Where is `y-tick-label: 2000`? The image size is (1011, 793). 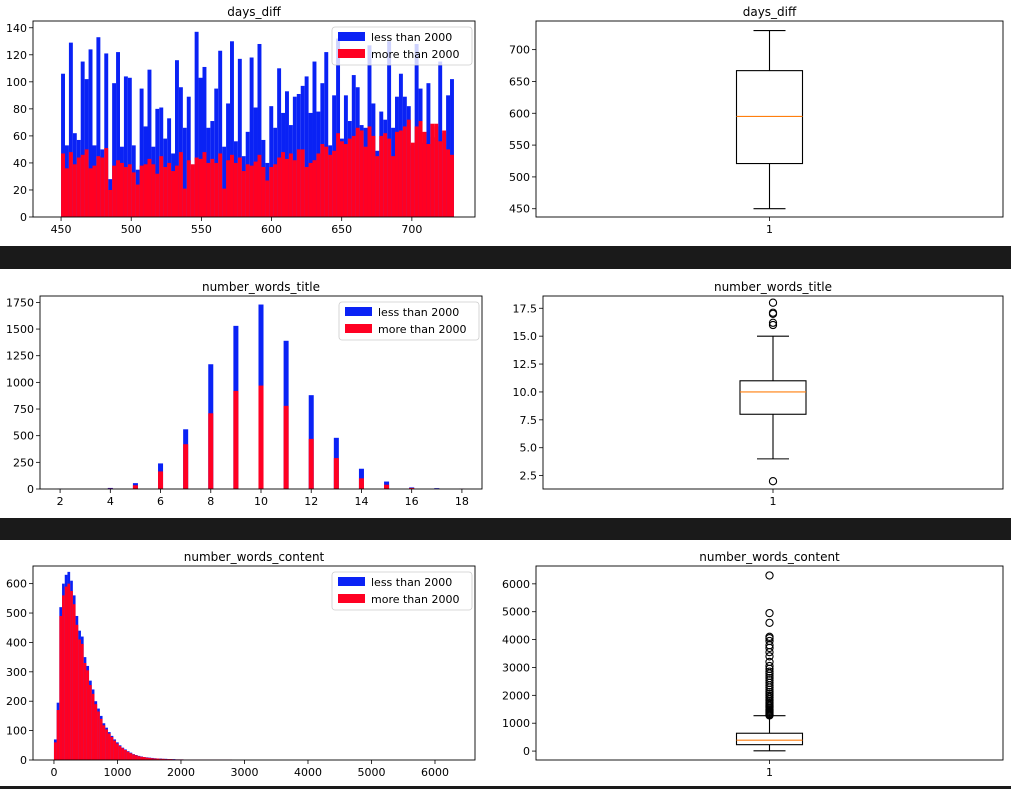
y-tick-label: 2000 is located at coordinates (516, 695).